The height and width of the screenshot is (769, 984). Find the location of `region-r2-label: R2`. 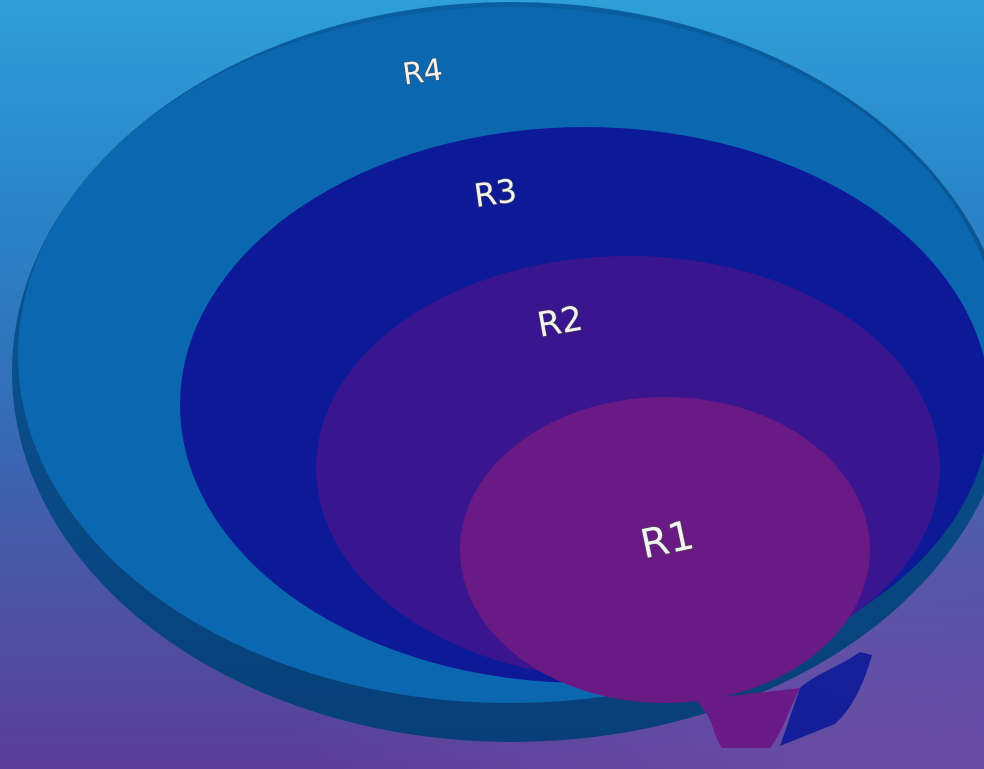

region-r2-label: R2 is located at coordinates (560, 322).